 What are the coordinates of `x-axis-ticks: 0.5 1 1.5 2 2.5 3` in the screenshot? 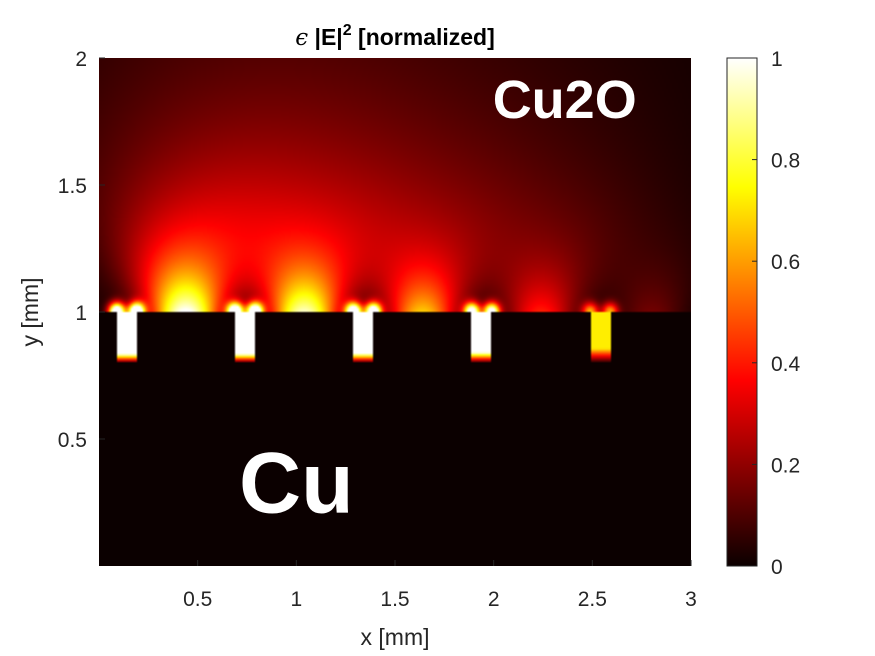 It's located at (440, 585).